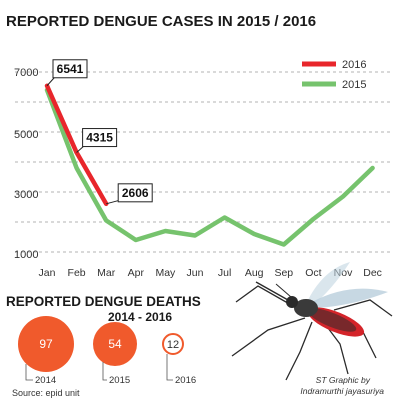 Image resolution: width=400 pixels, height=406 pixels. What do you see at coordinates (343, 380) in the screenshot?
I see `credit-line-1: ST Graphic by` at bounding box center [343, 380].